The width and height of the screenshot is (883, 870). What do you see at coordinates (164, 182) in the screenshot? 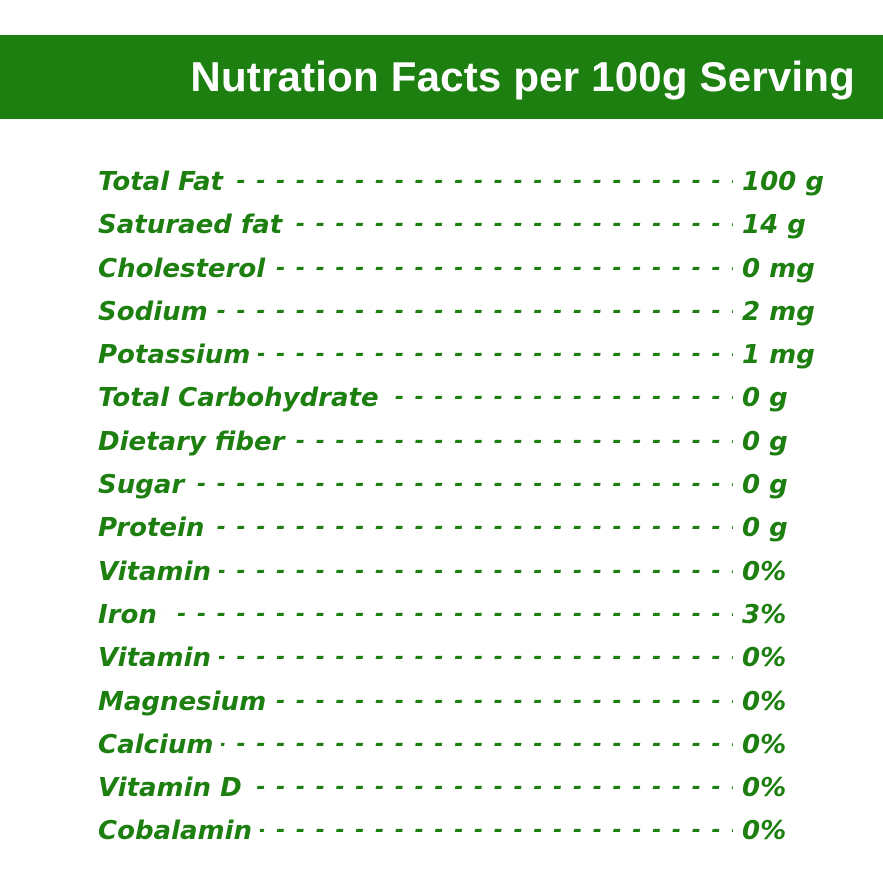
I see `nutrient-name: Total Fat` at bounding box center [164, 182].